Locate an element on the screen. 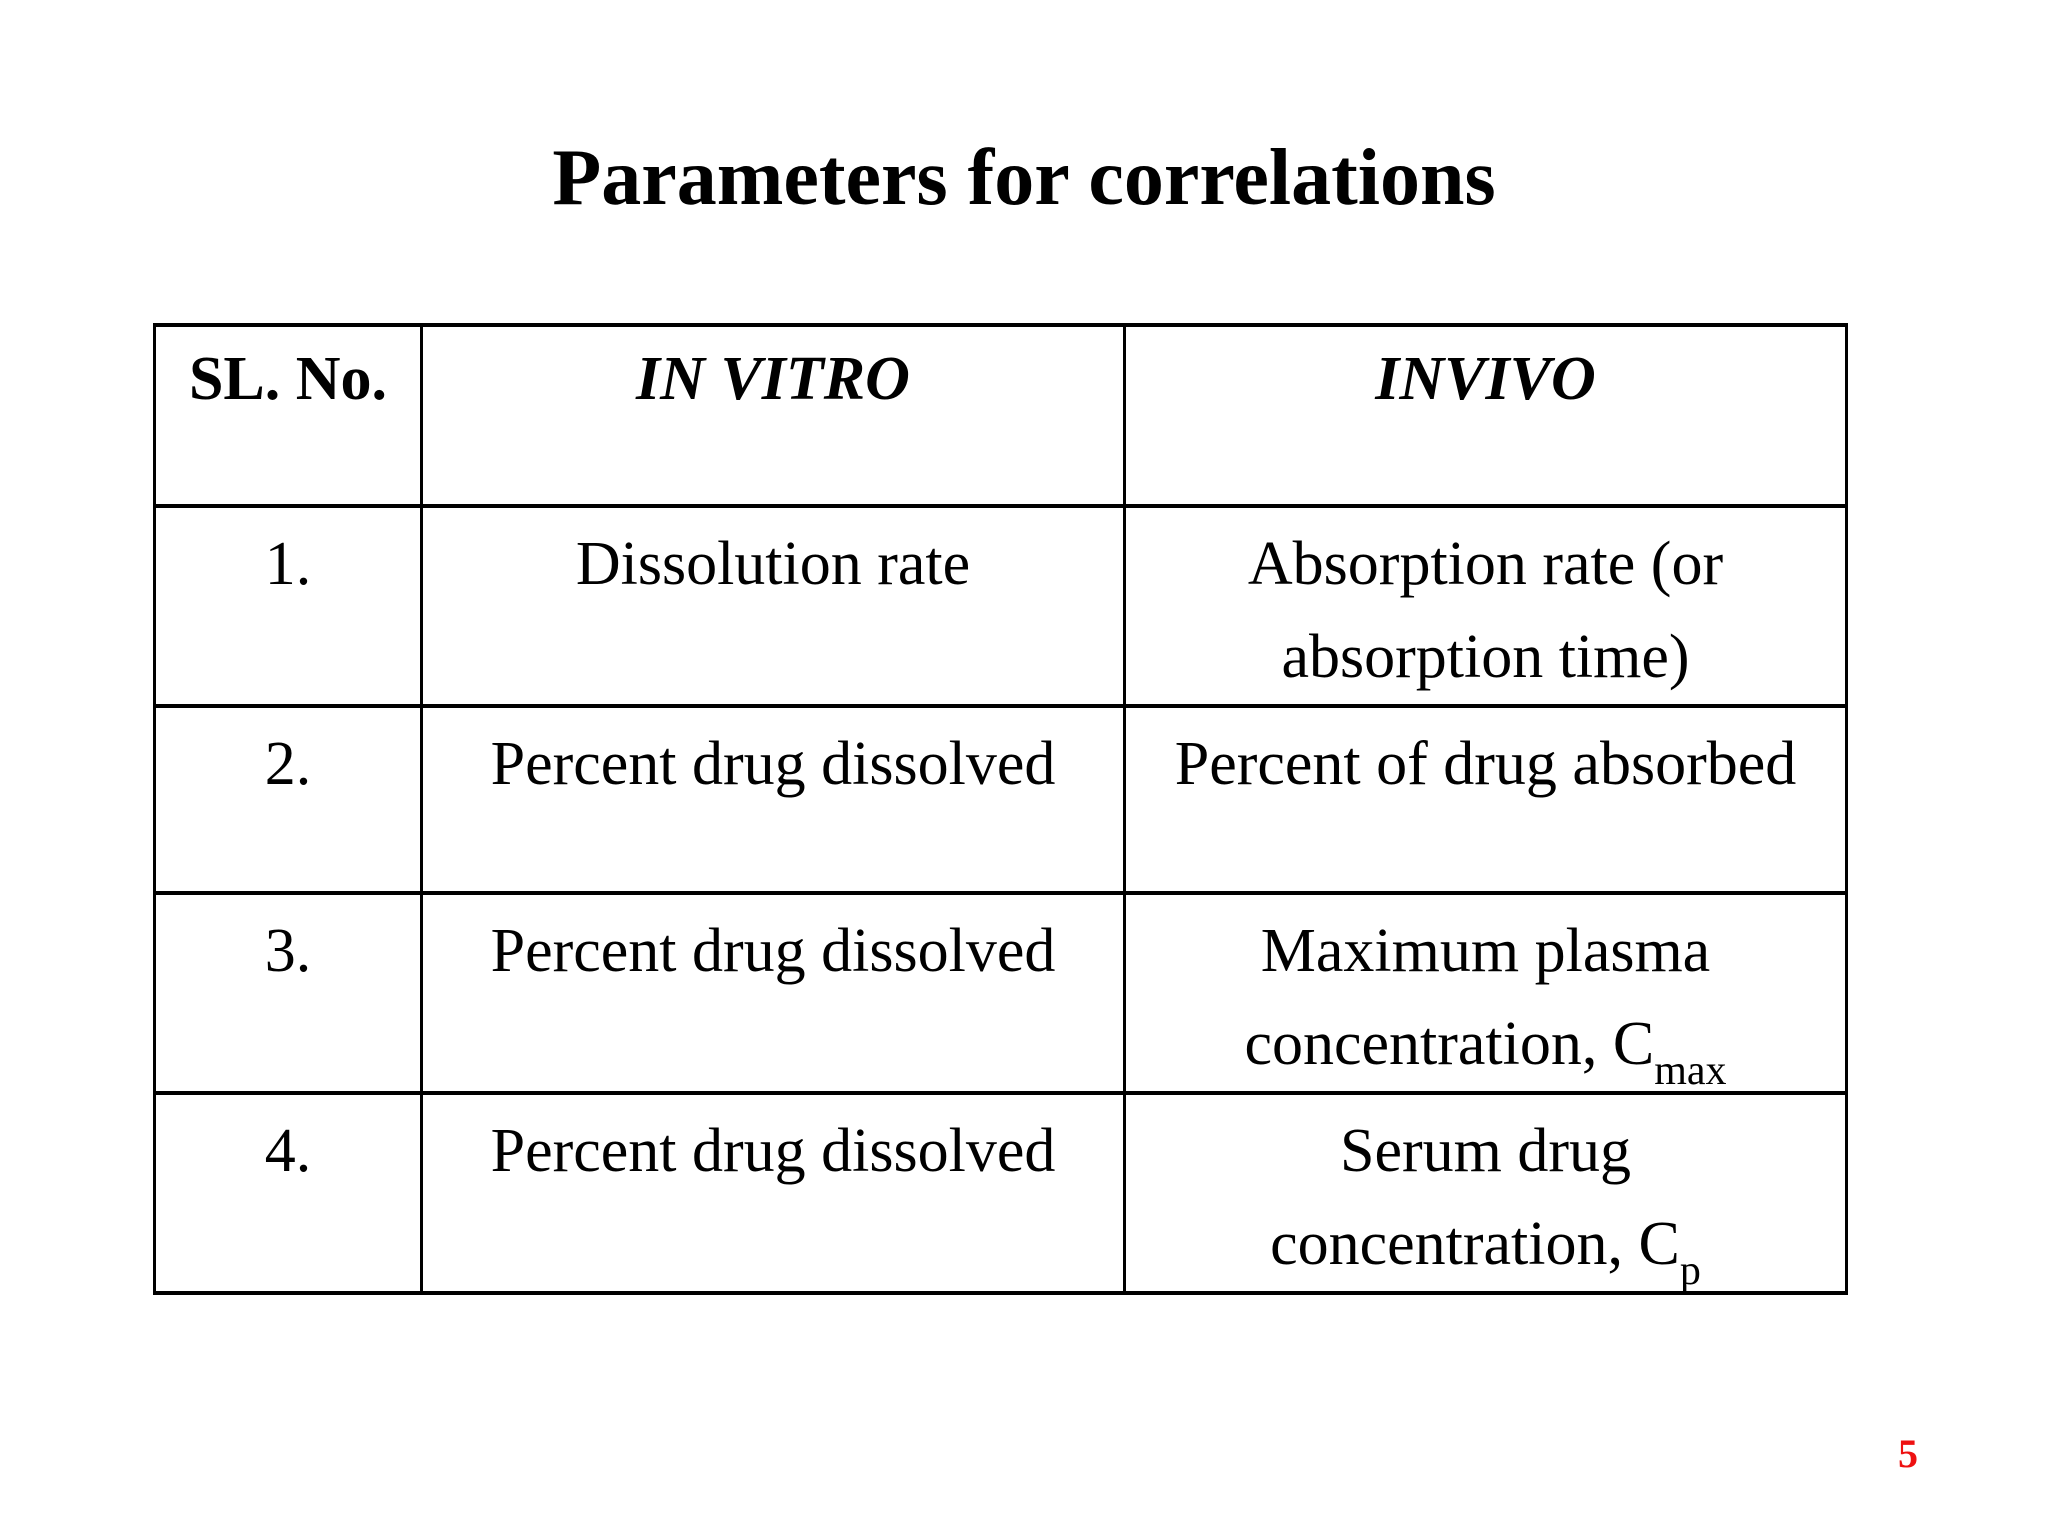 The image size is (2048, 1536). in-vivo-line-1: Serum drug is located at coordinates (1485, 1151).